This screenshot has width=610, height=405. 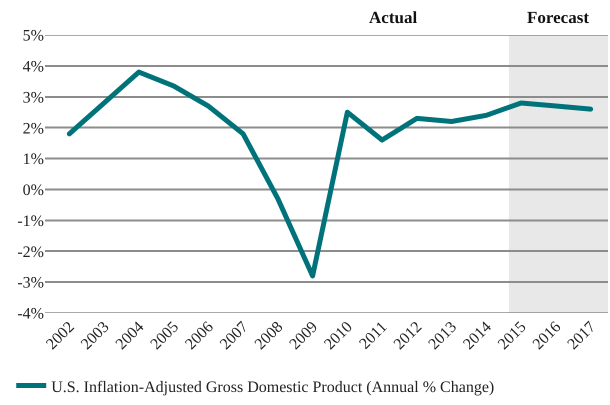 What do you see at coordinates (33, 36) in the screenshot?
I see `y-tick-label: 5%` at bounding box center [33, 36].